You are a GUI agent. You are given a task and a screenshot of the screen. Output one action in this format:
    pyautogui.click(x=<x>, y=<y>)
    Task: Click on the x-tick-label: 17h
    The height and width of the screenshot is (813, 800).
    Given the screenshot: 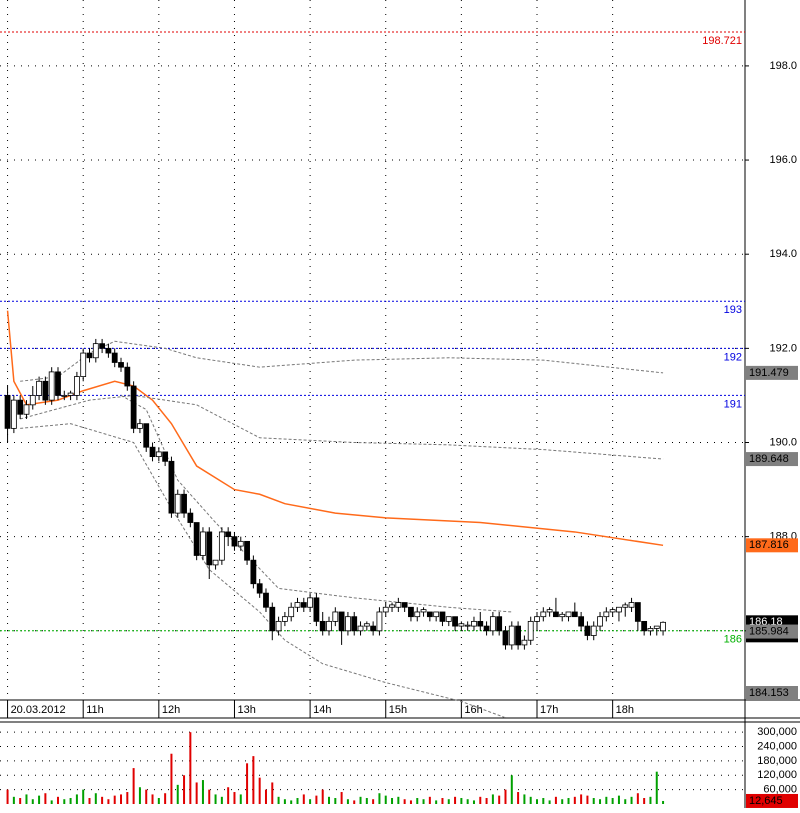 What is the action you would take?
    pyautogui.click(x=549, y=710)
    